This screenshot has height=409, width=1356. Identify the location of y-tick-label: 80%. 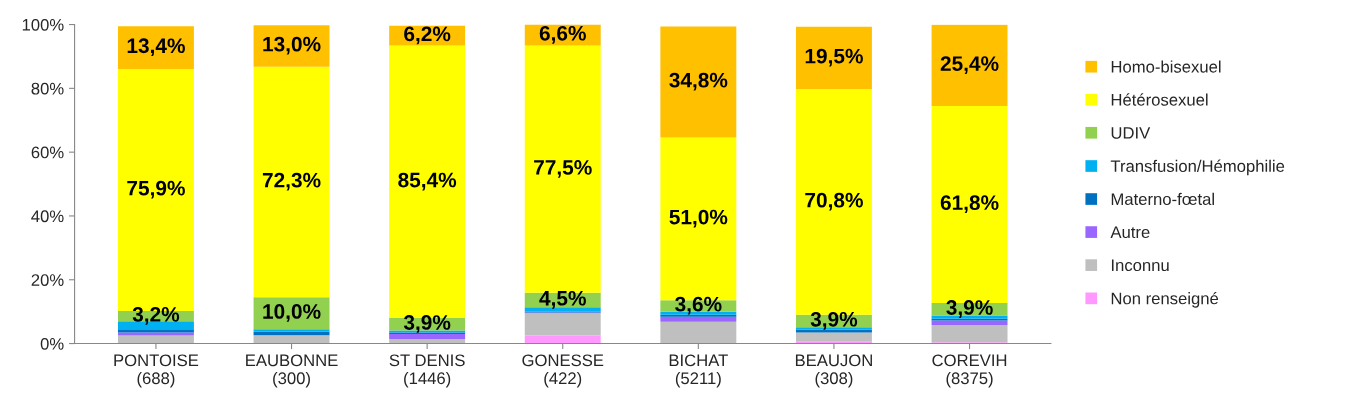
(47, 88).